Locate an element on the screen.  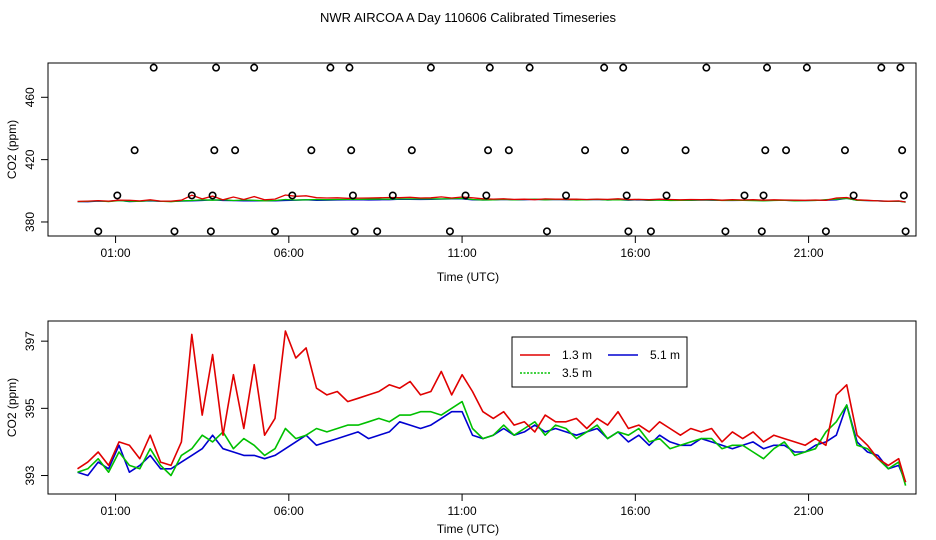
legend-box is located at coordinates (599, 362).